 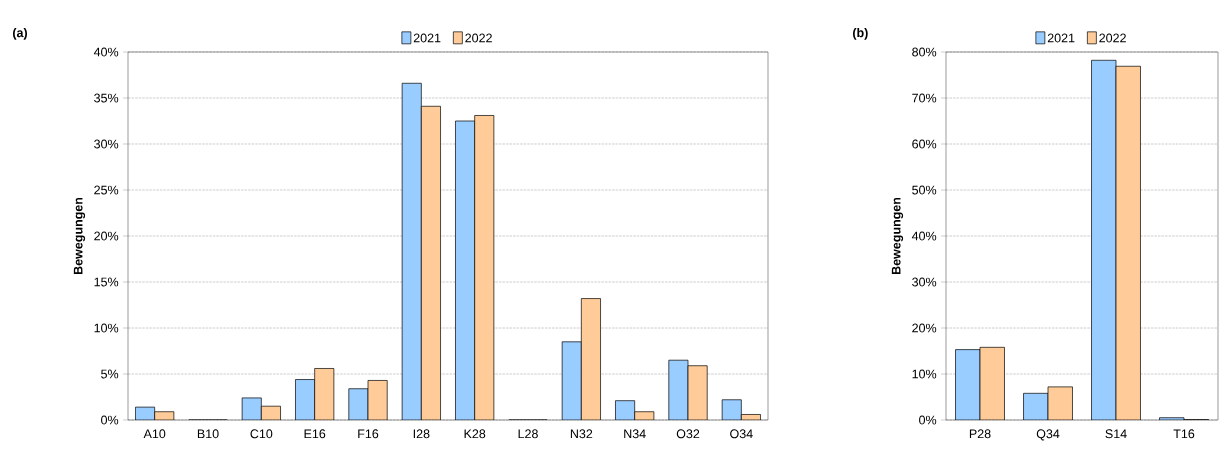 I want to click on x-tick-label: E16, so click(x=315, y=434).